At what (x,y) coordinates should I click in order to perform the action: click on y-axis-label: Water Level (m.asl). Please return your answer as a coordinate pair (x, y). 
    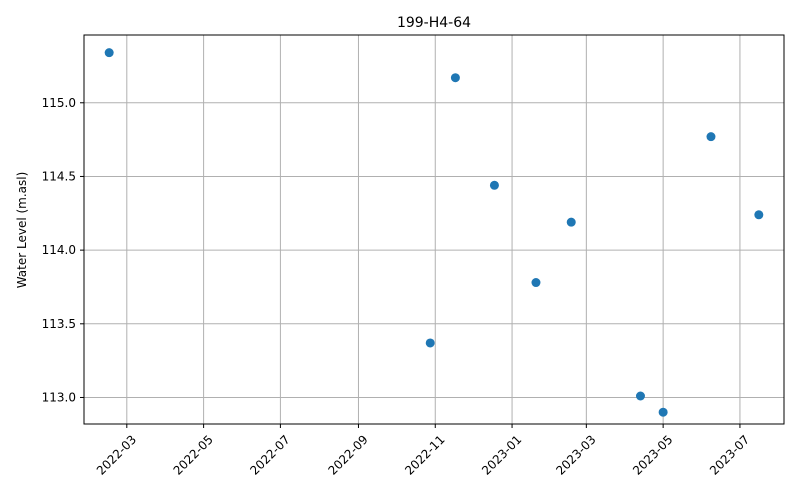
    Looking at the image, I should click on (22, 230).